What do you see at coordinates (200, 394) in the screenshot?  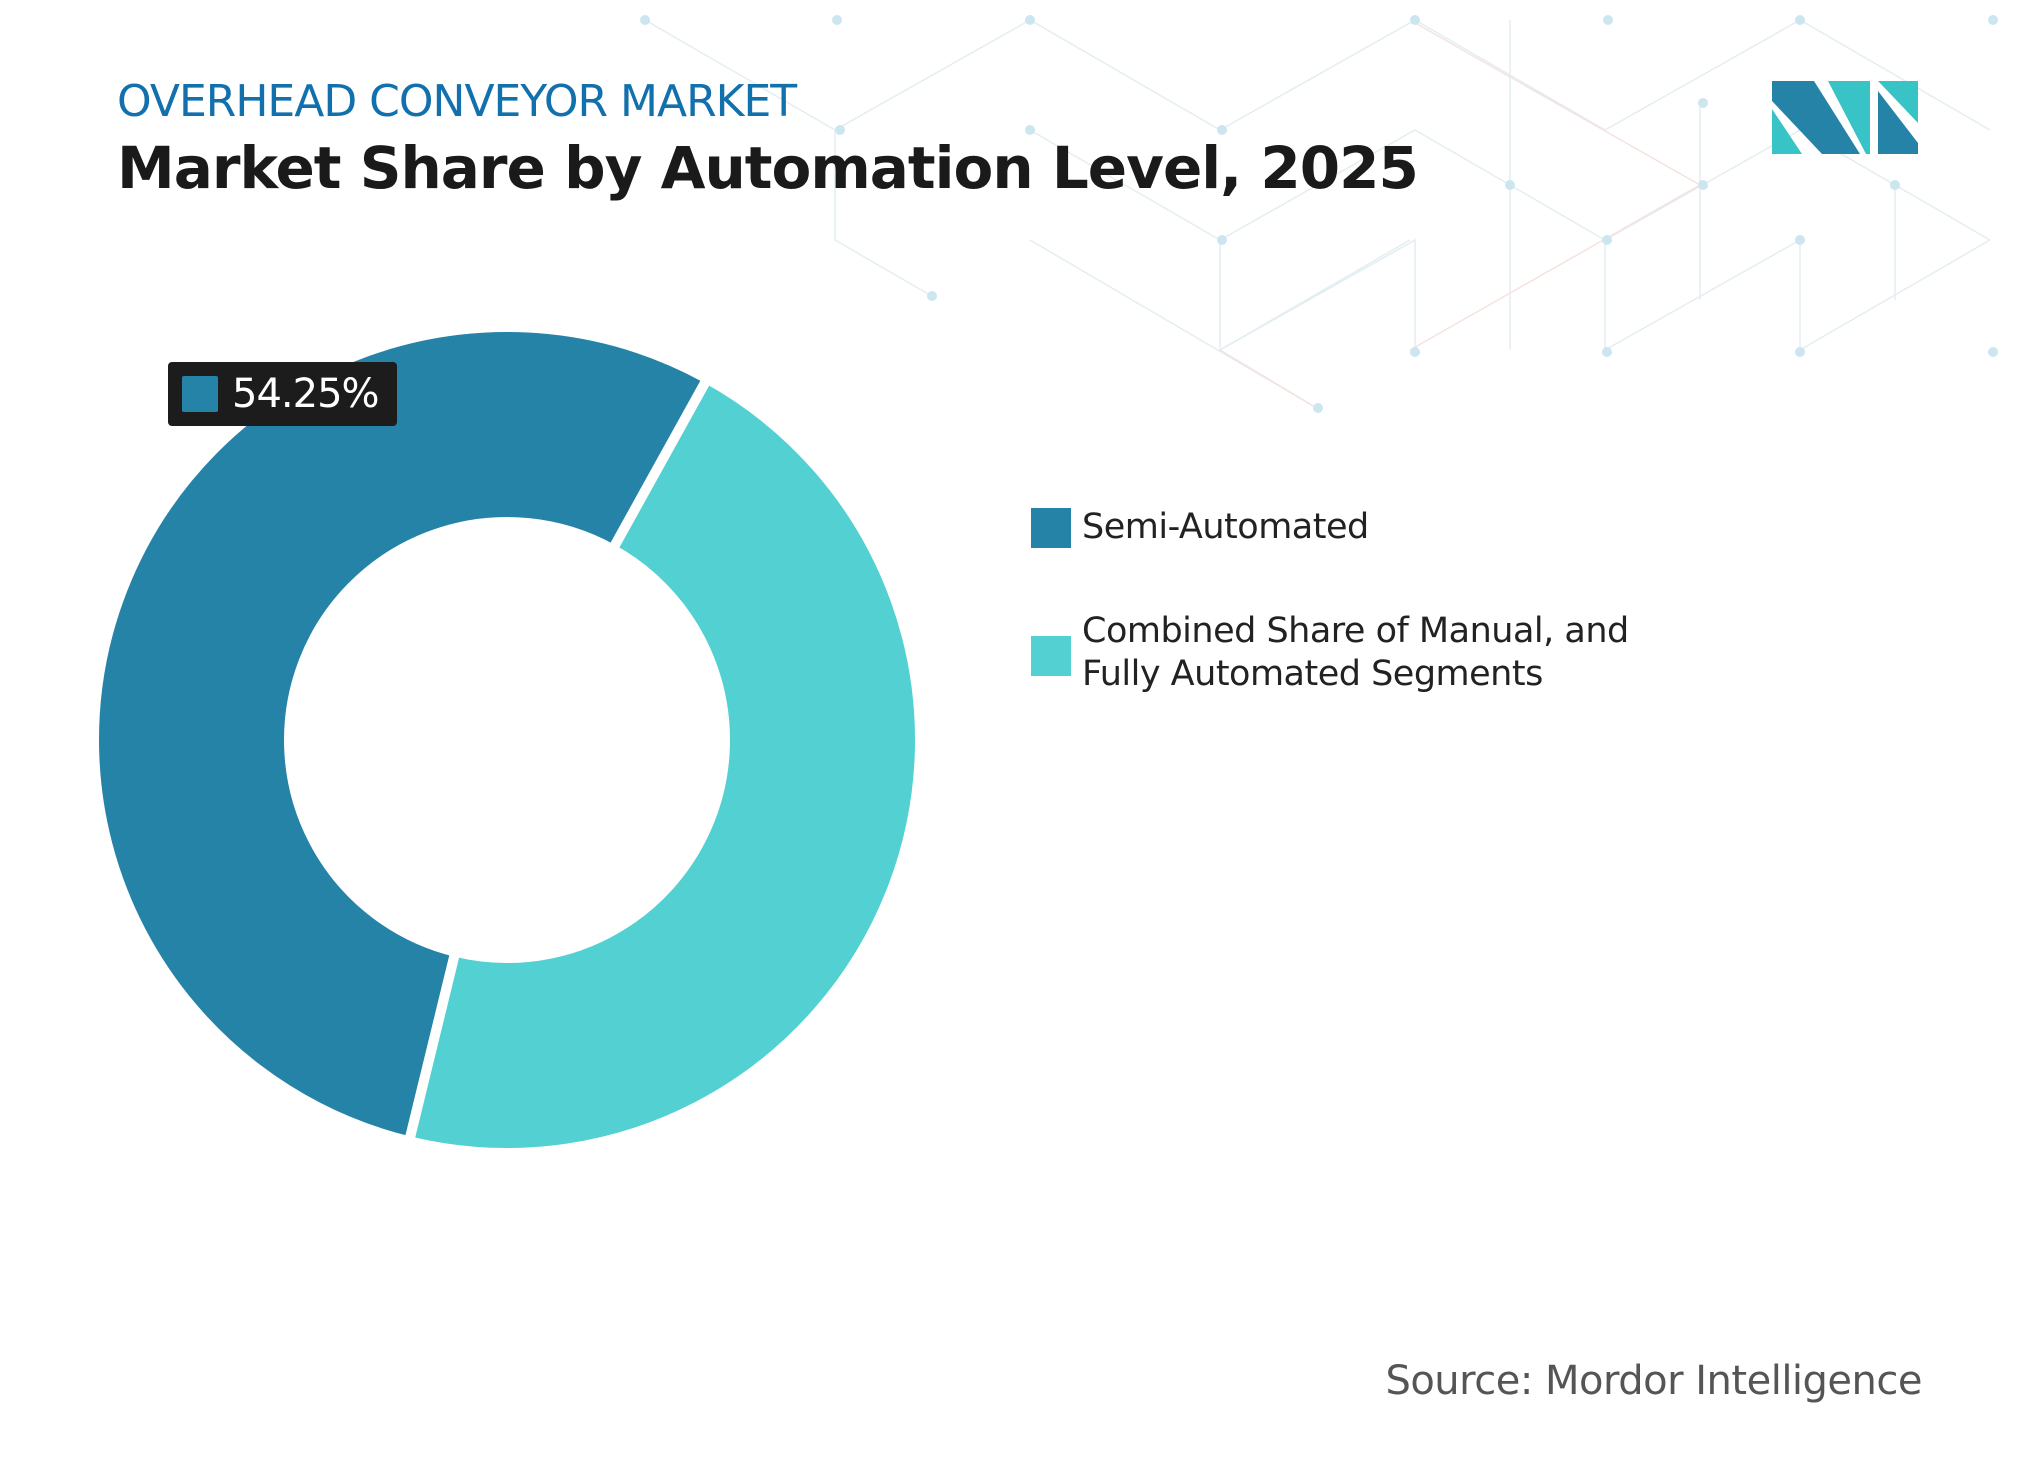 I see `data-label-swatch` at bounding box center [200, 394].